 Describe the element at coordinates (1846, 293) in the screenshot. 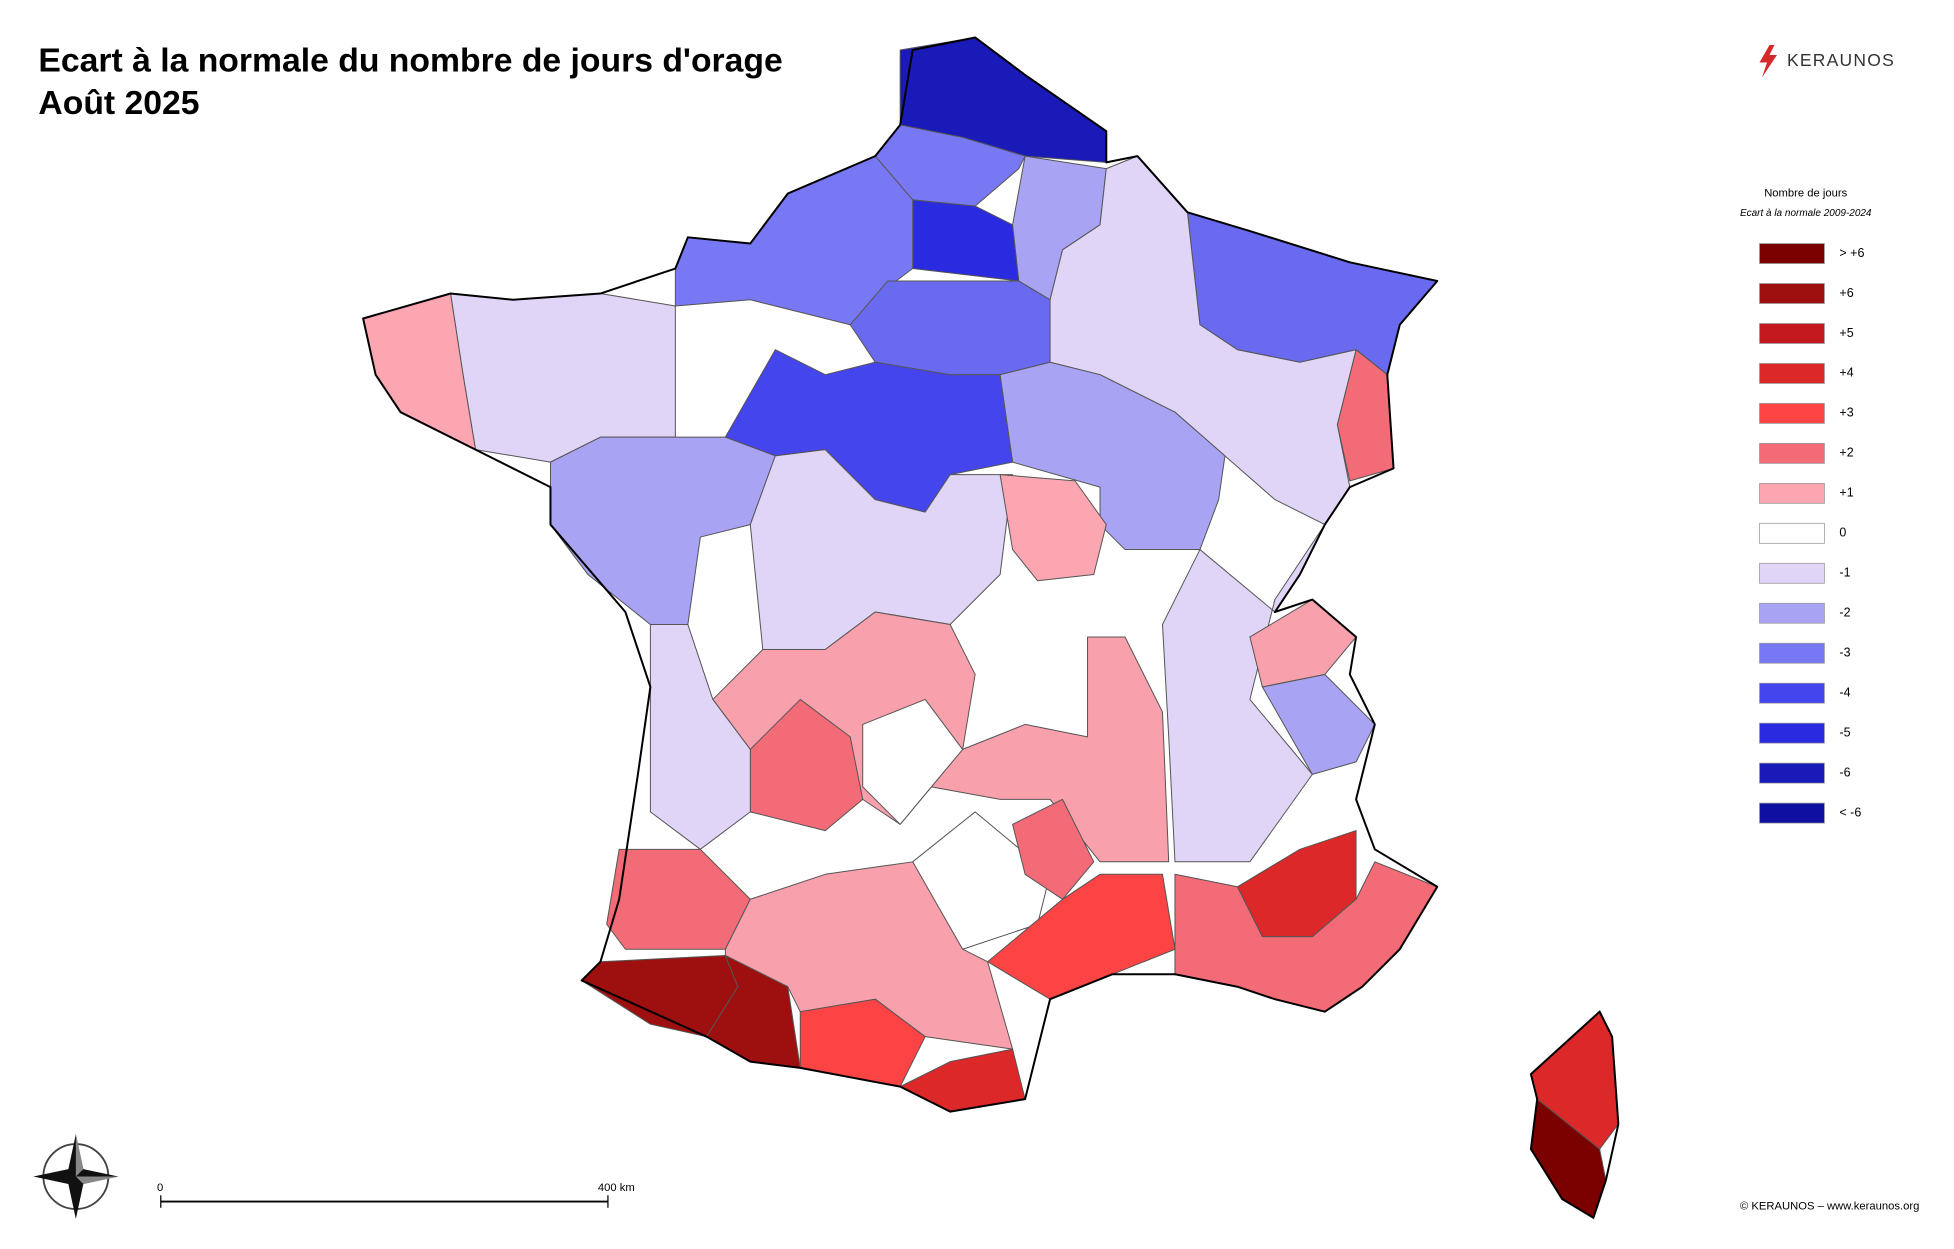

I see `legend-label: +6` at that location.